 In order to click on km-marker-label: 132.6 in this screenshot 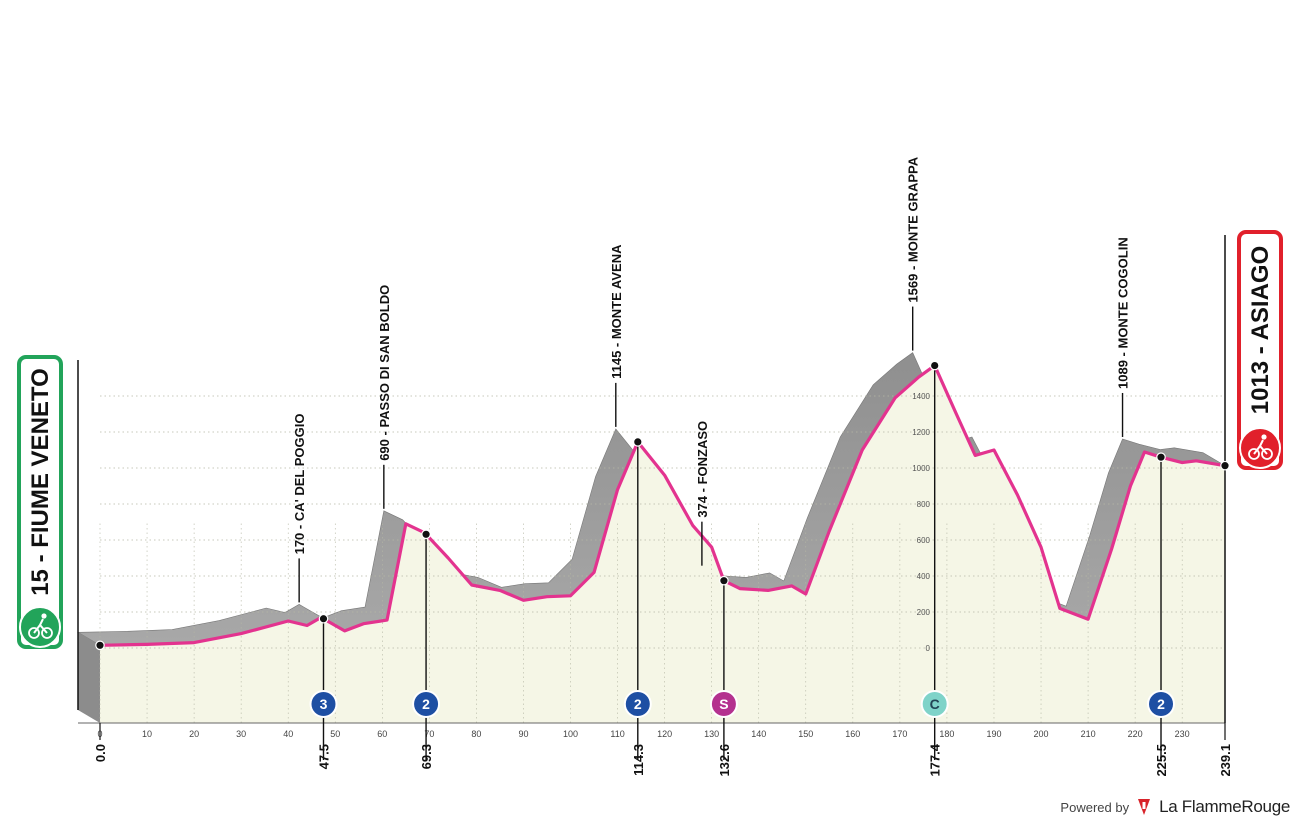, I will do `click(724, 760)`.